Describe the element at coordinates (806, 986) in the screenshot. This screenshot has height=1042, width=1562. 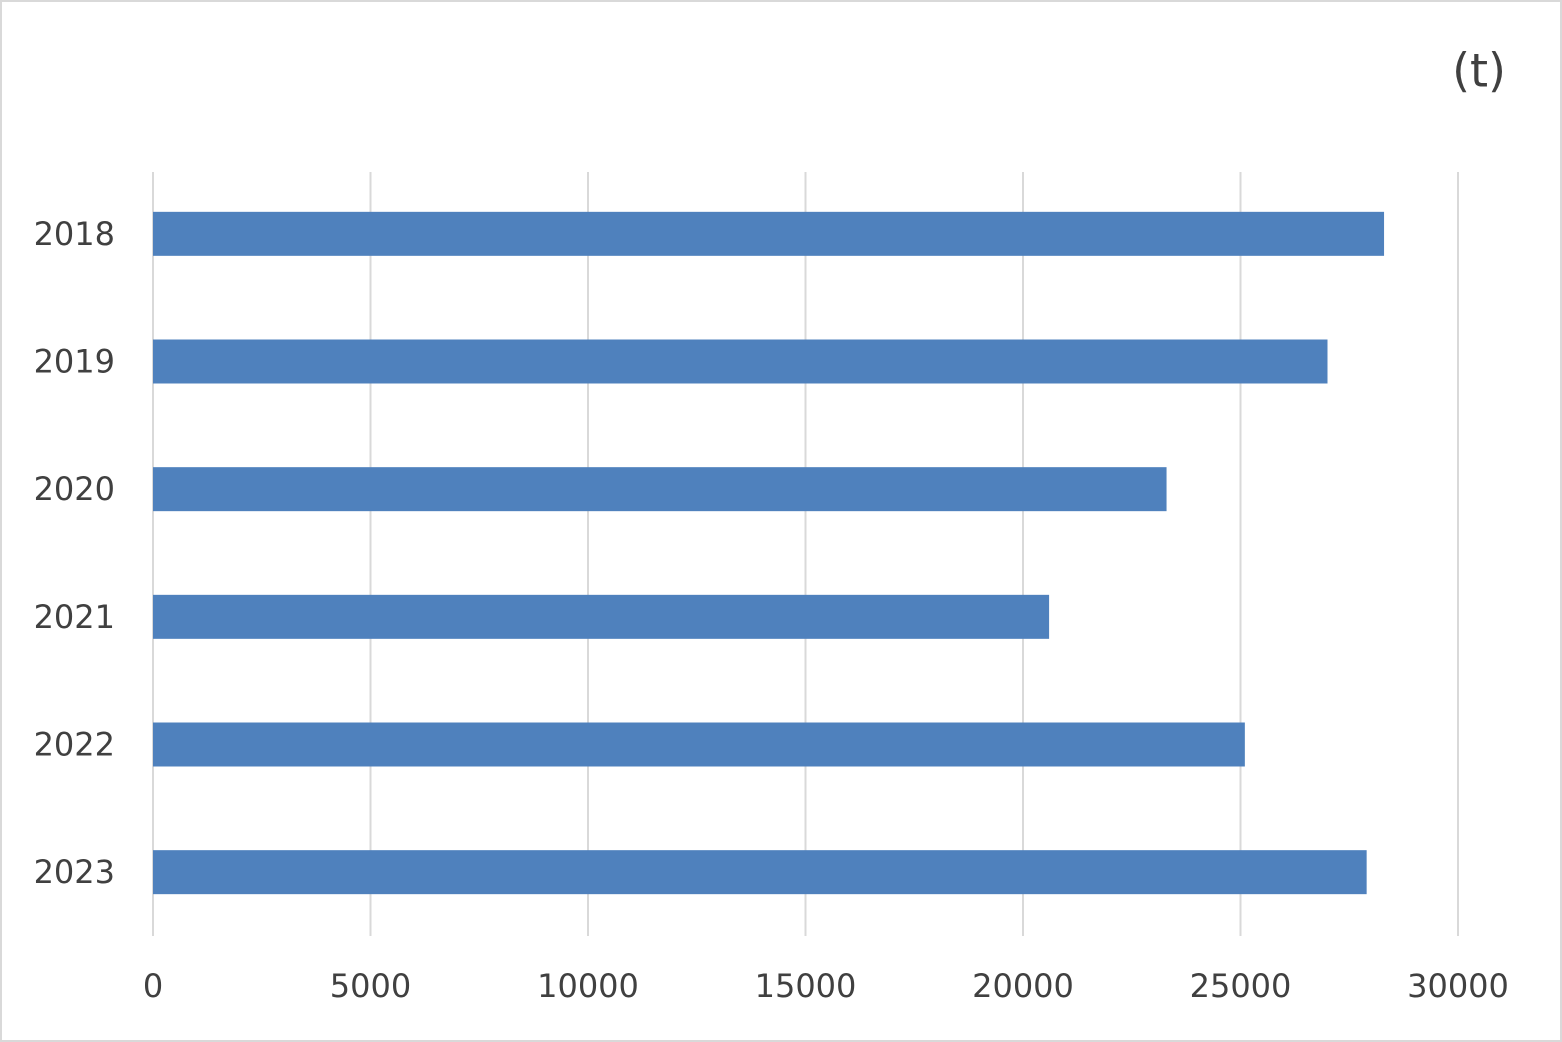
I see `x-tick-label: 15000` at that location.